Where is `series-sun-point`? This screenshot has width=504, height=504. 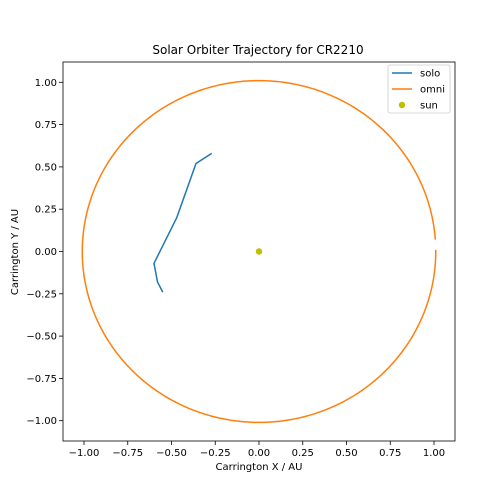
series-sun-point is located at coordinates (259, 251).